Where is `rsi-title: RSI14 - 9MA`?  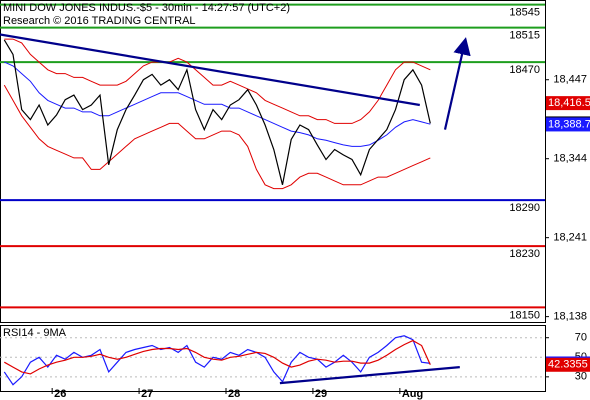
rsi-title: RSI14 - 9MA is located at coordinates (35, 333).